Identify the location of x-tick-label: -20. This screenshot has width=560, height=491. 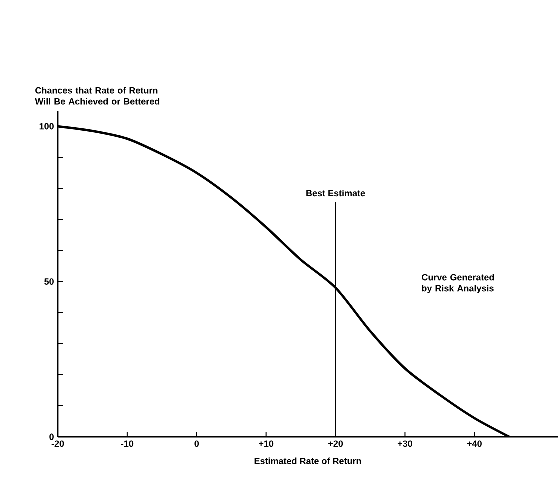
(58, 444).